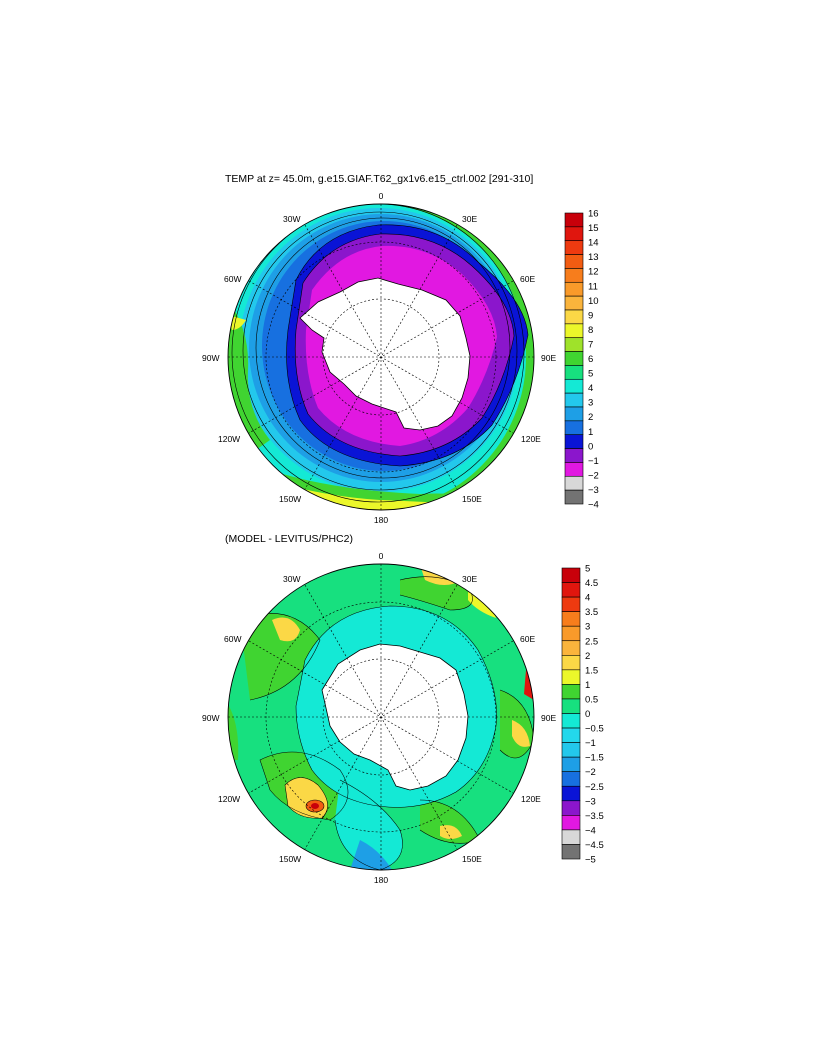 This screenshot has height=1055, width=818. Describe the element at coordinates (594, 816) in the screenshot. I see `colorbar-label: −3.5` at that location.